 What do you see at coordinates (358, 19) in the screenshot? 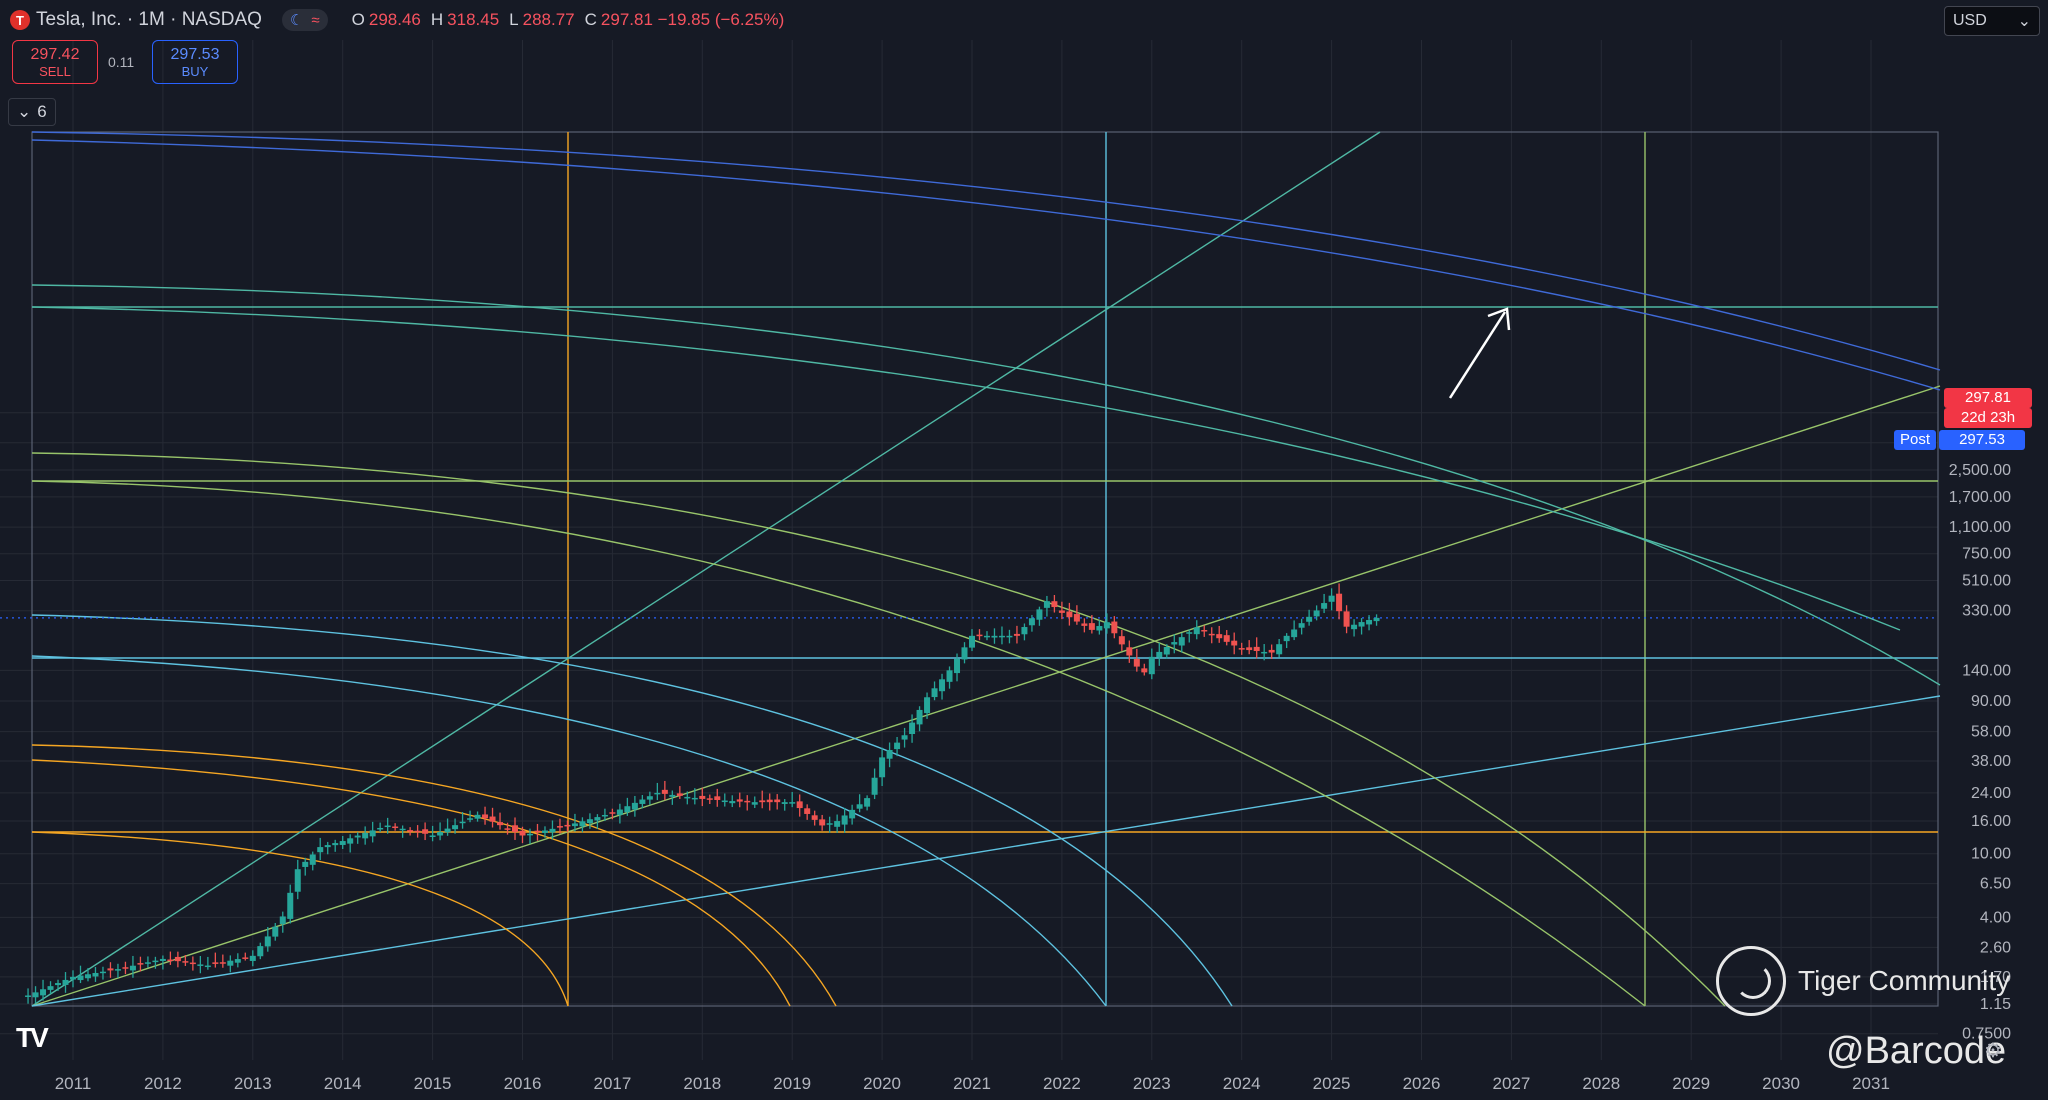
I see `ohlc-open-key: O` at bounding box center [358, 19].